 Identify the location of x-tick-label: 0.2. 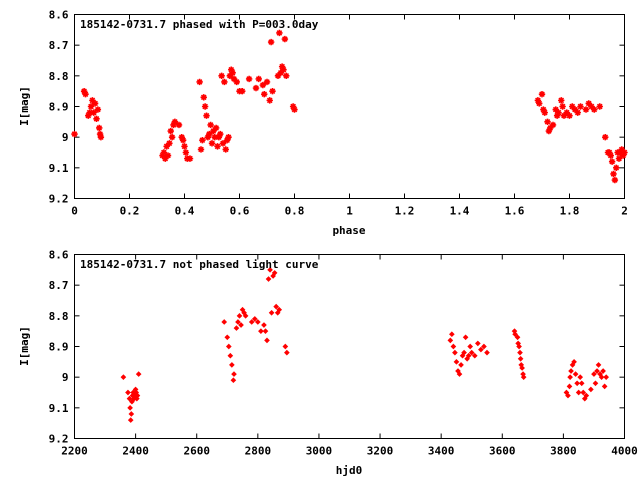
(130, 211).